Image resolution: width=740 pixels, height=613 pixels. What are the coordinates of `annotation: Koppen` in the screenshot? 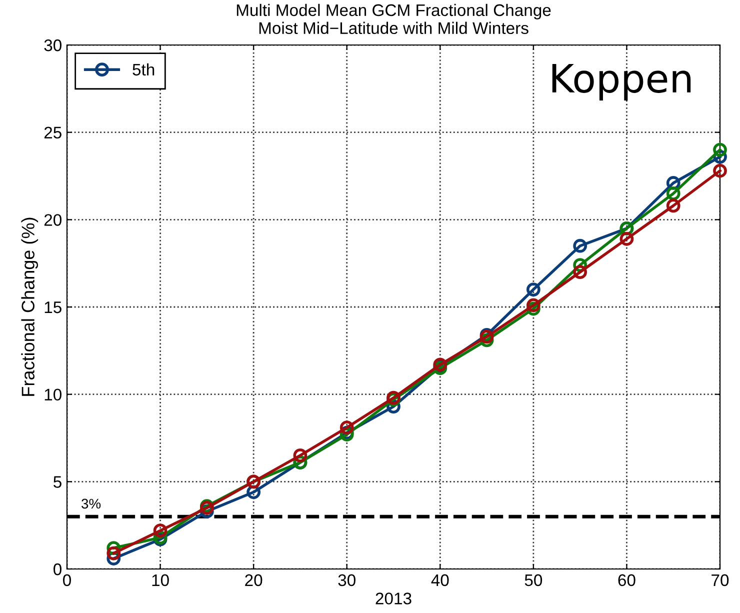 It's located at (621, 82).